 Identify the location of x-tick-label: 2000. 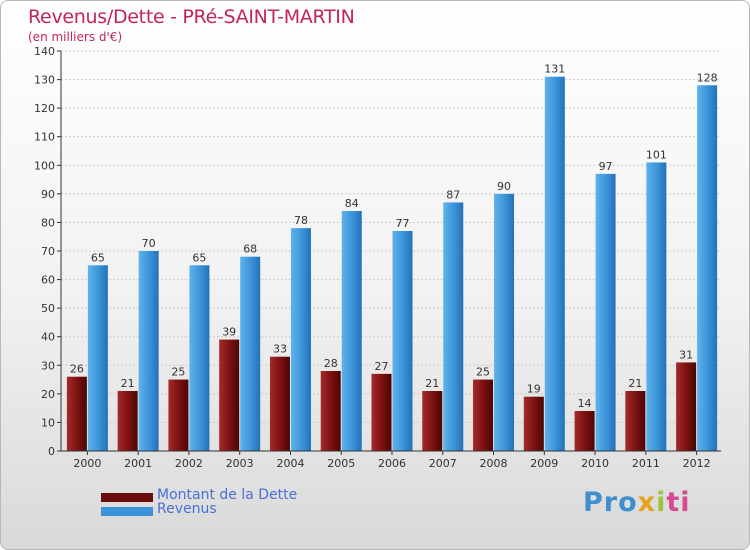
(87, 463).